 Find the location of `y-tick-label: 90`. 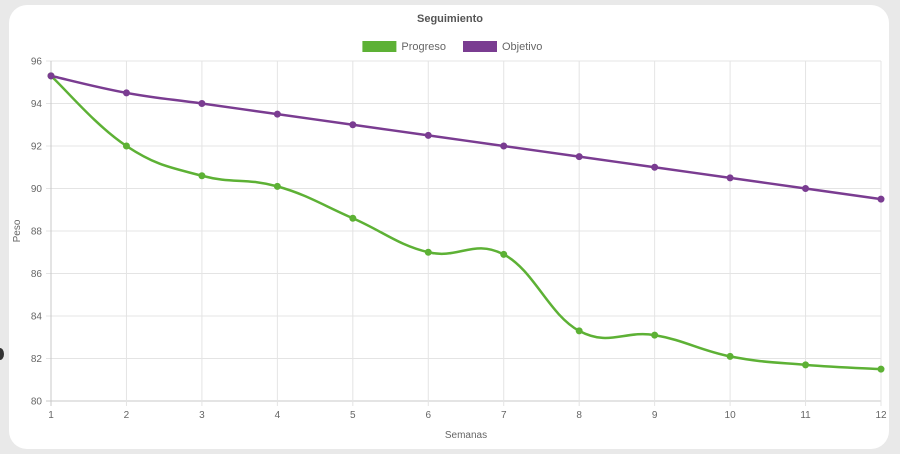

y-tick-label: 90 is located at coordinates (37, 189).